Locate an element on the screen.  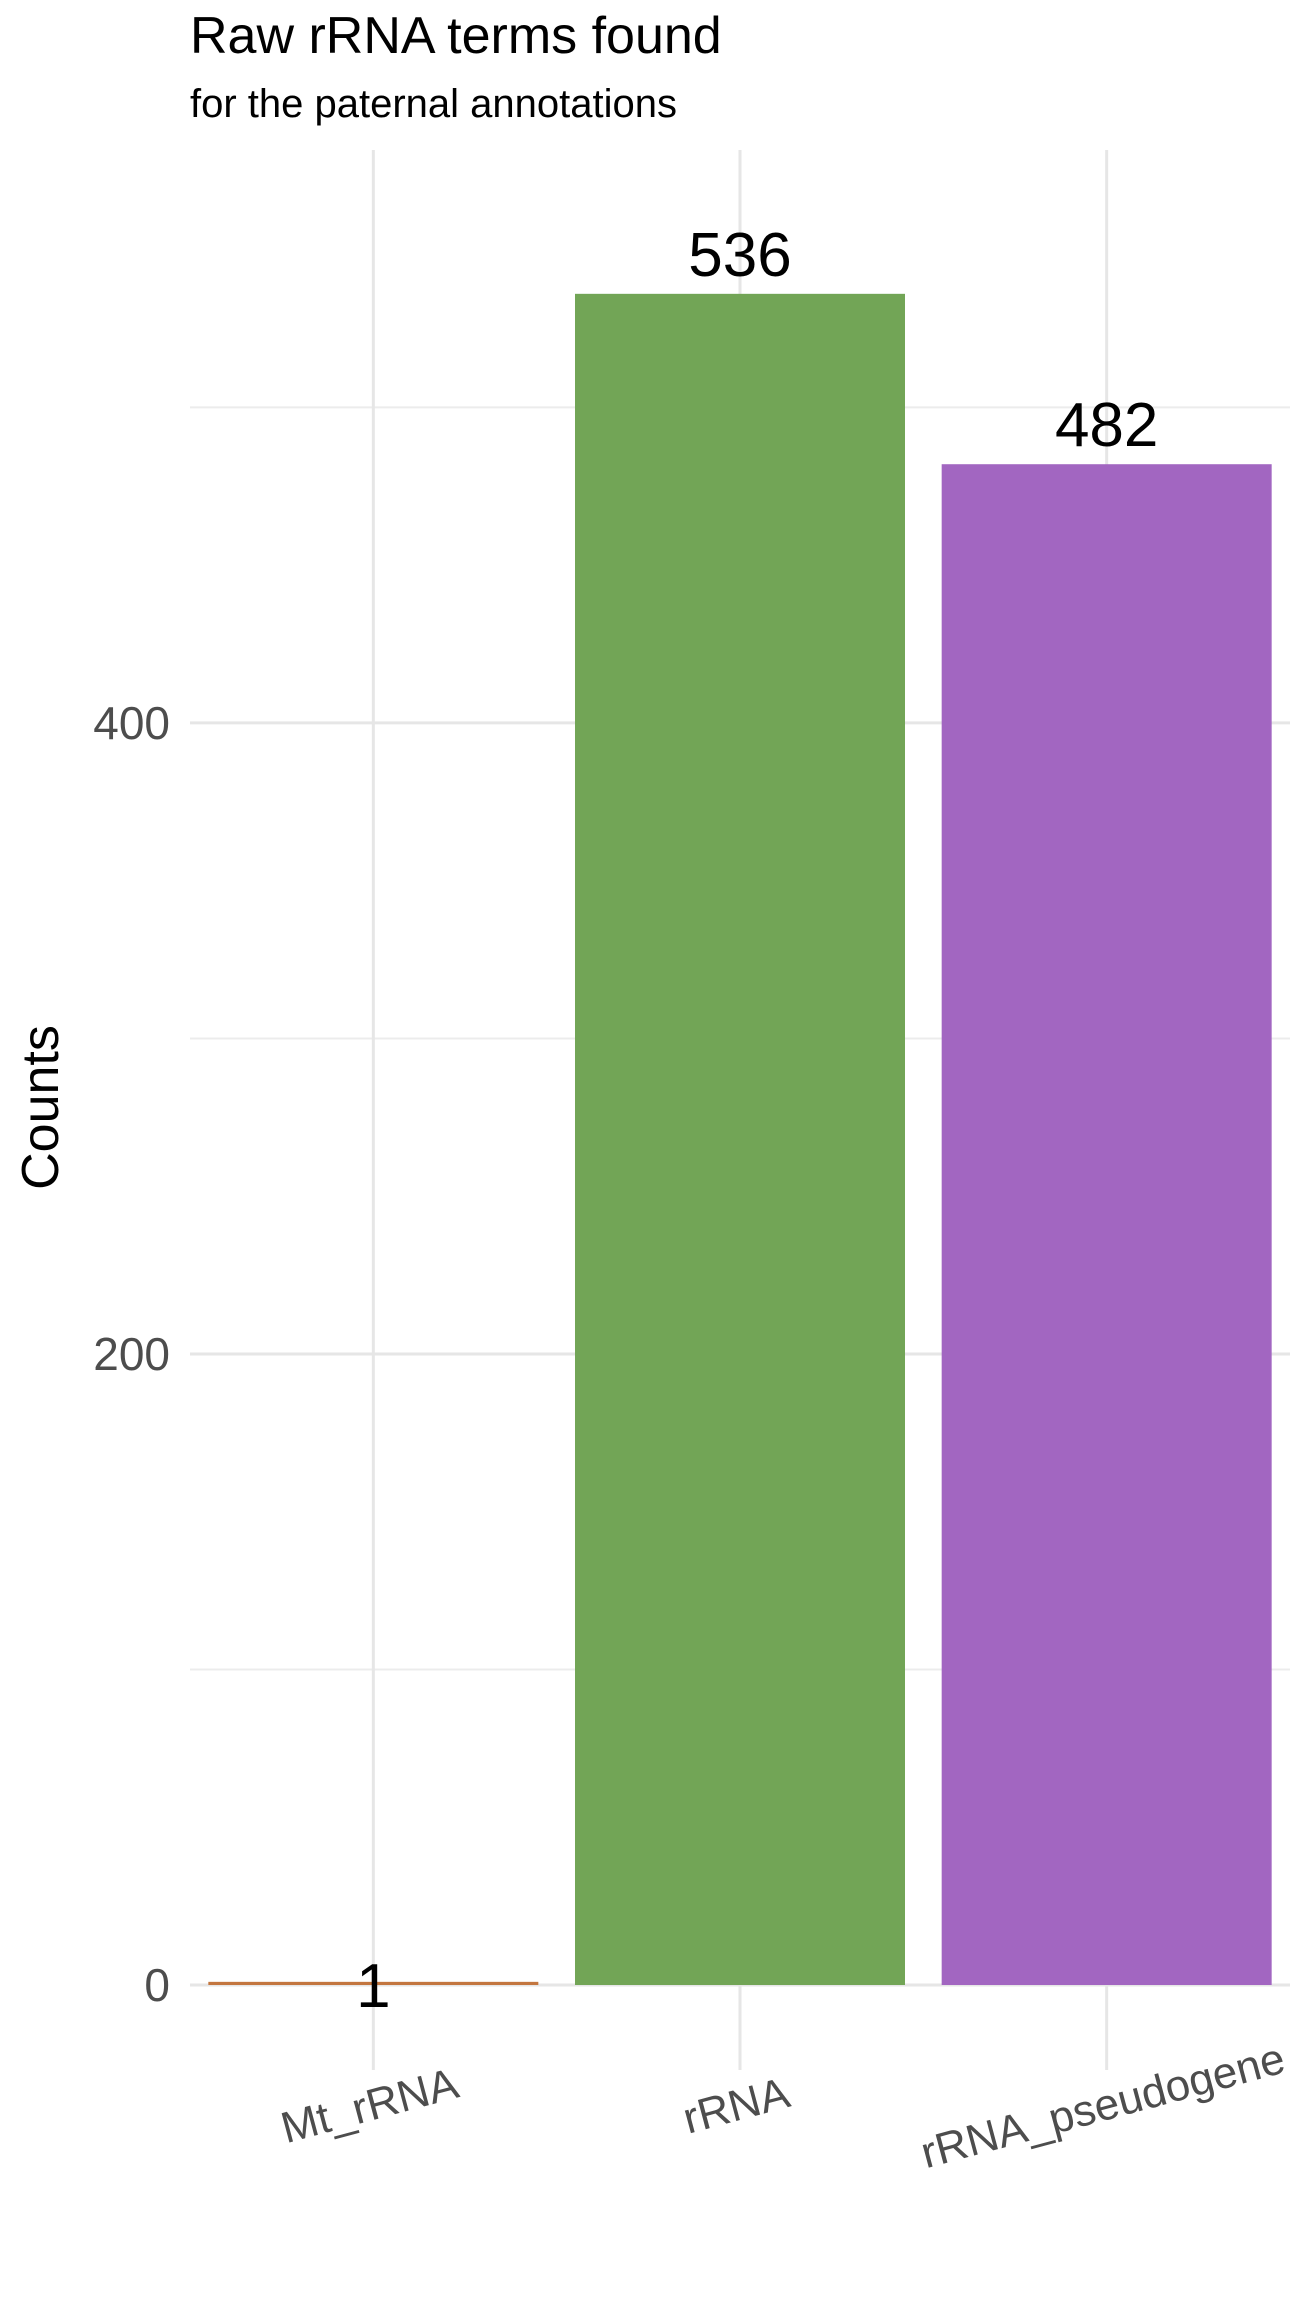
y-axis-title: Counts is located at coordinates (41, 1107).